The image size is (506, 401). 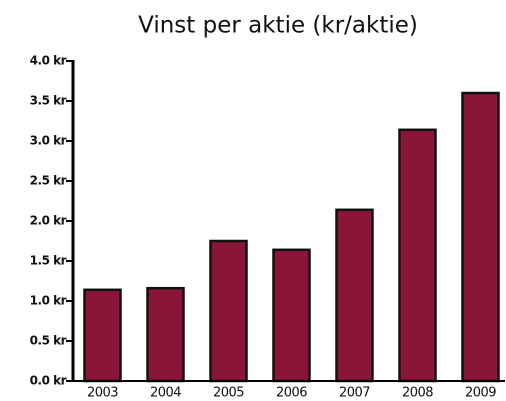 I want to click on y-tick-label: 3.0 kr, so click(x=48, y=141).